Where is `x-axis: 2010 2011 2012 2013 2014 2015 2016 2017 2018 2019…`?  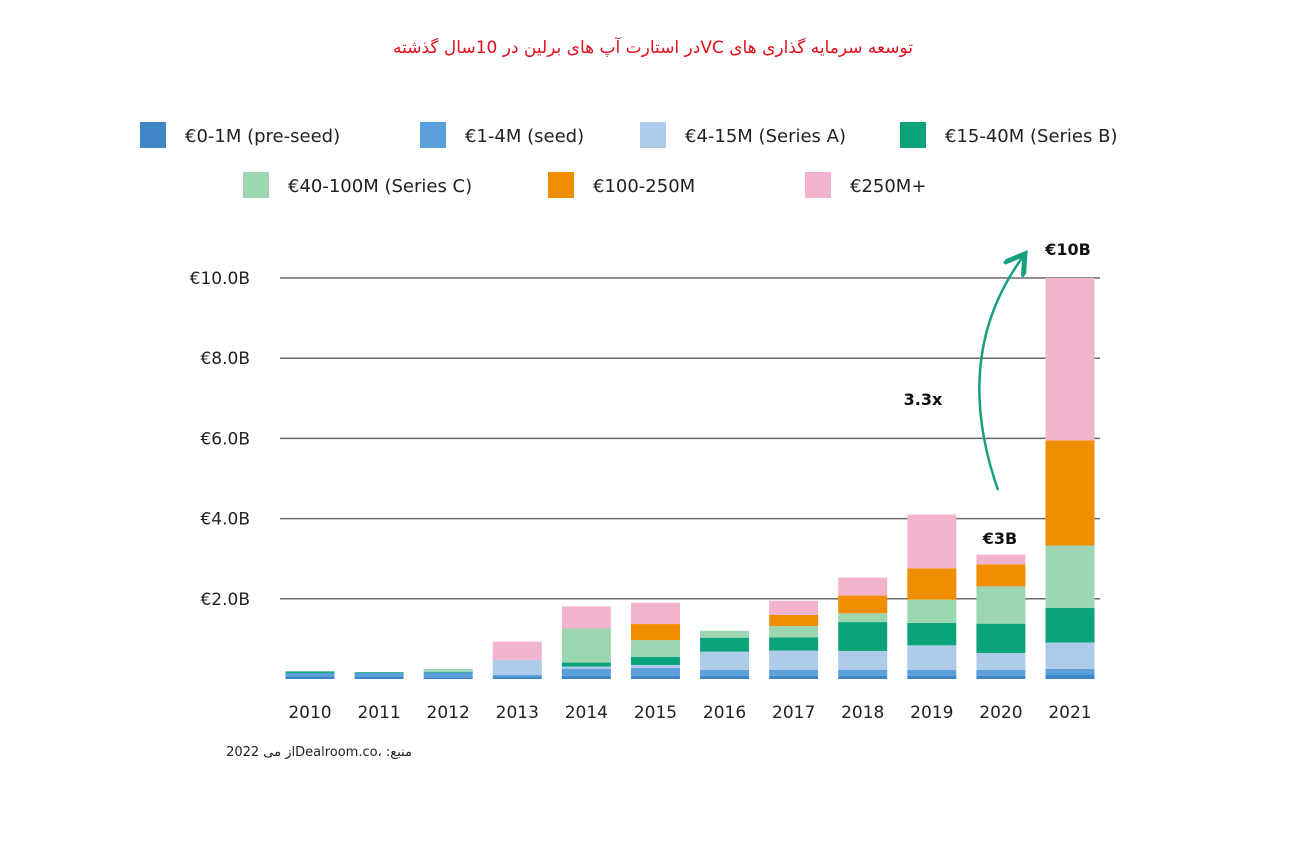 x-axis: 2010 2011 2012 2013 2014 2015 2016 2017 2018 2019… is located at coordinates (689, 713).